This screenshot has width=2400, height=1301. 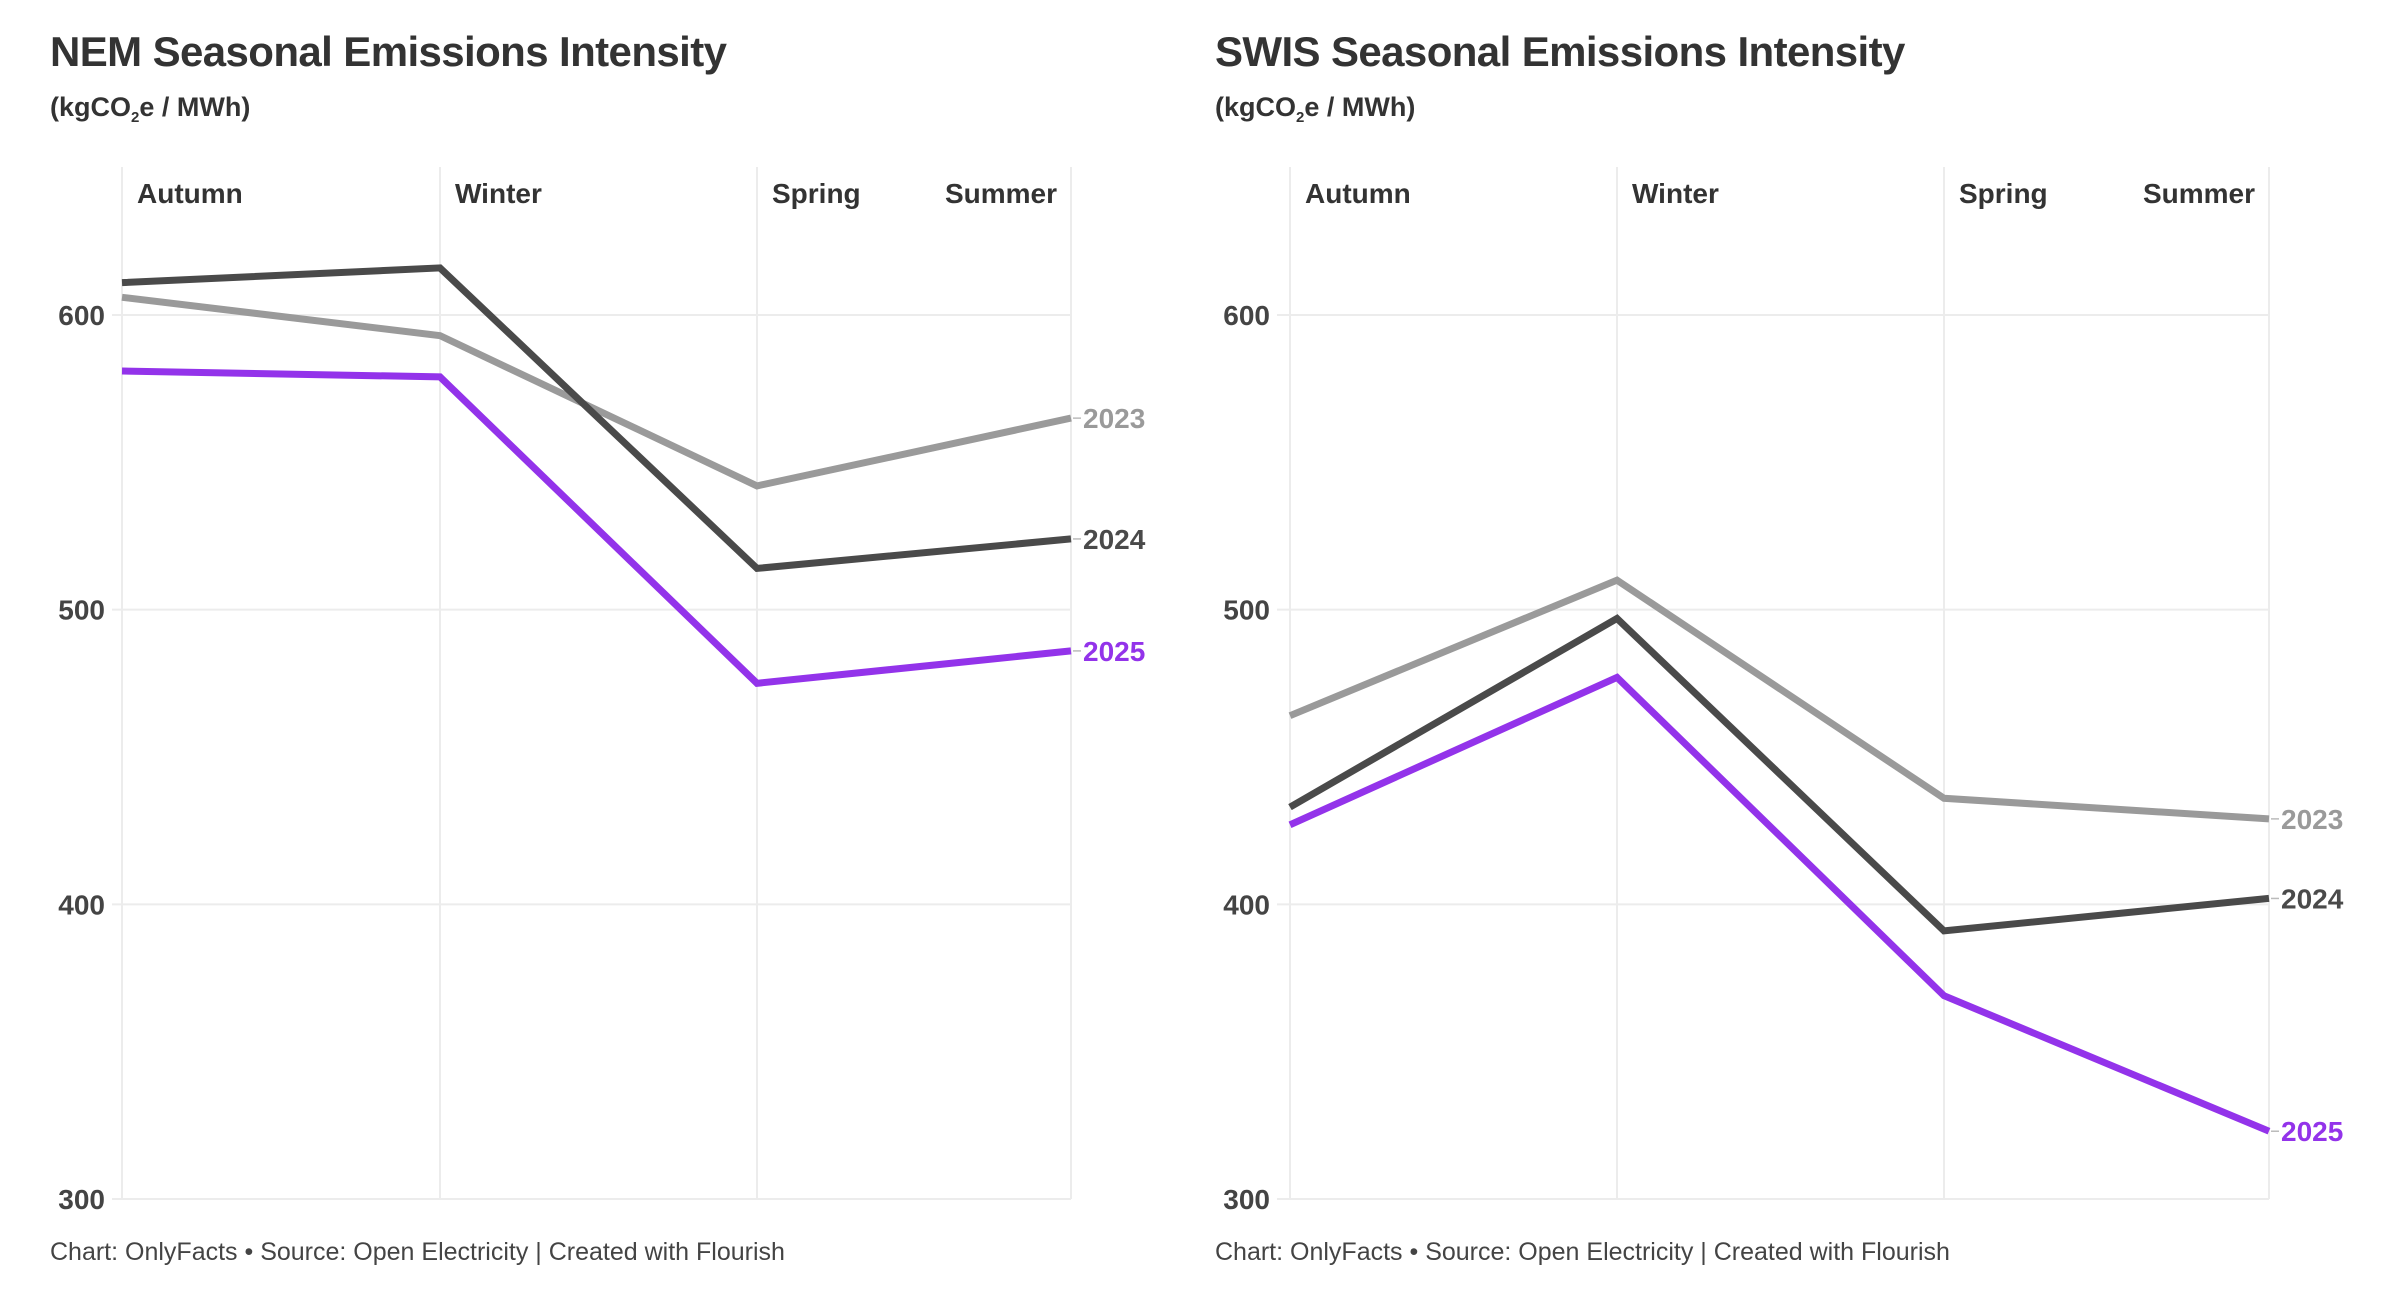 I want to click on chart-title: NEM Seasonal Emissions Intensity, so click(x=388, y=51).